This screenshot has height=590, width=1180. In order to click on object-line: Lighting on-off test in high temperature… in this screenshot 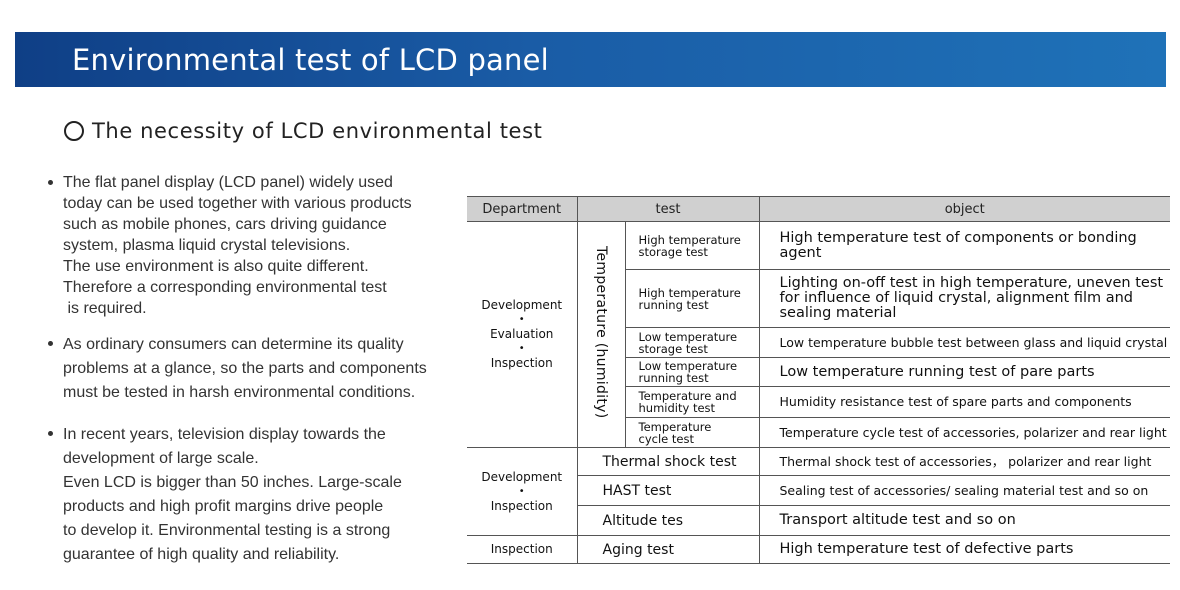, I will do `click(971, 283)`.